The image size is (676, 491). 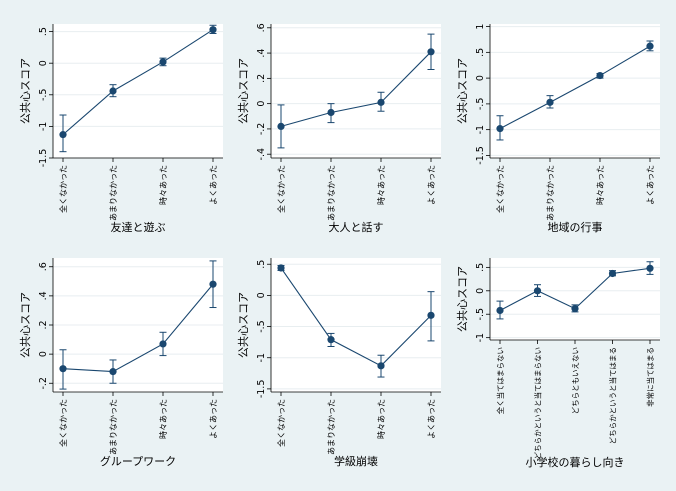 What do you see at coordinates (356, 461) in the screenshot?
I see `x-axis-title: 学級崩壊` at bounding box center [356, 461].